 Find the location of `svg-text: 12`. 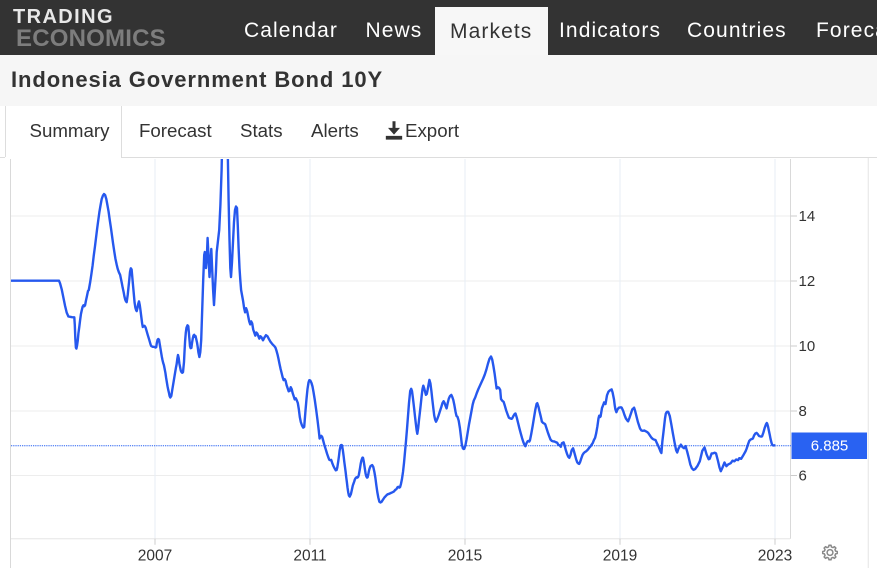

svg-text: 12 is located at coordinates (807, 281).